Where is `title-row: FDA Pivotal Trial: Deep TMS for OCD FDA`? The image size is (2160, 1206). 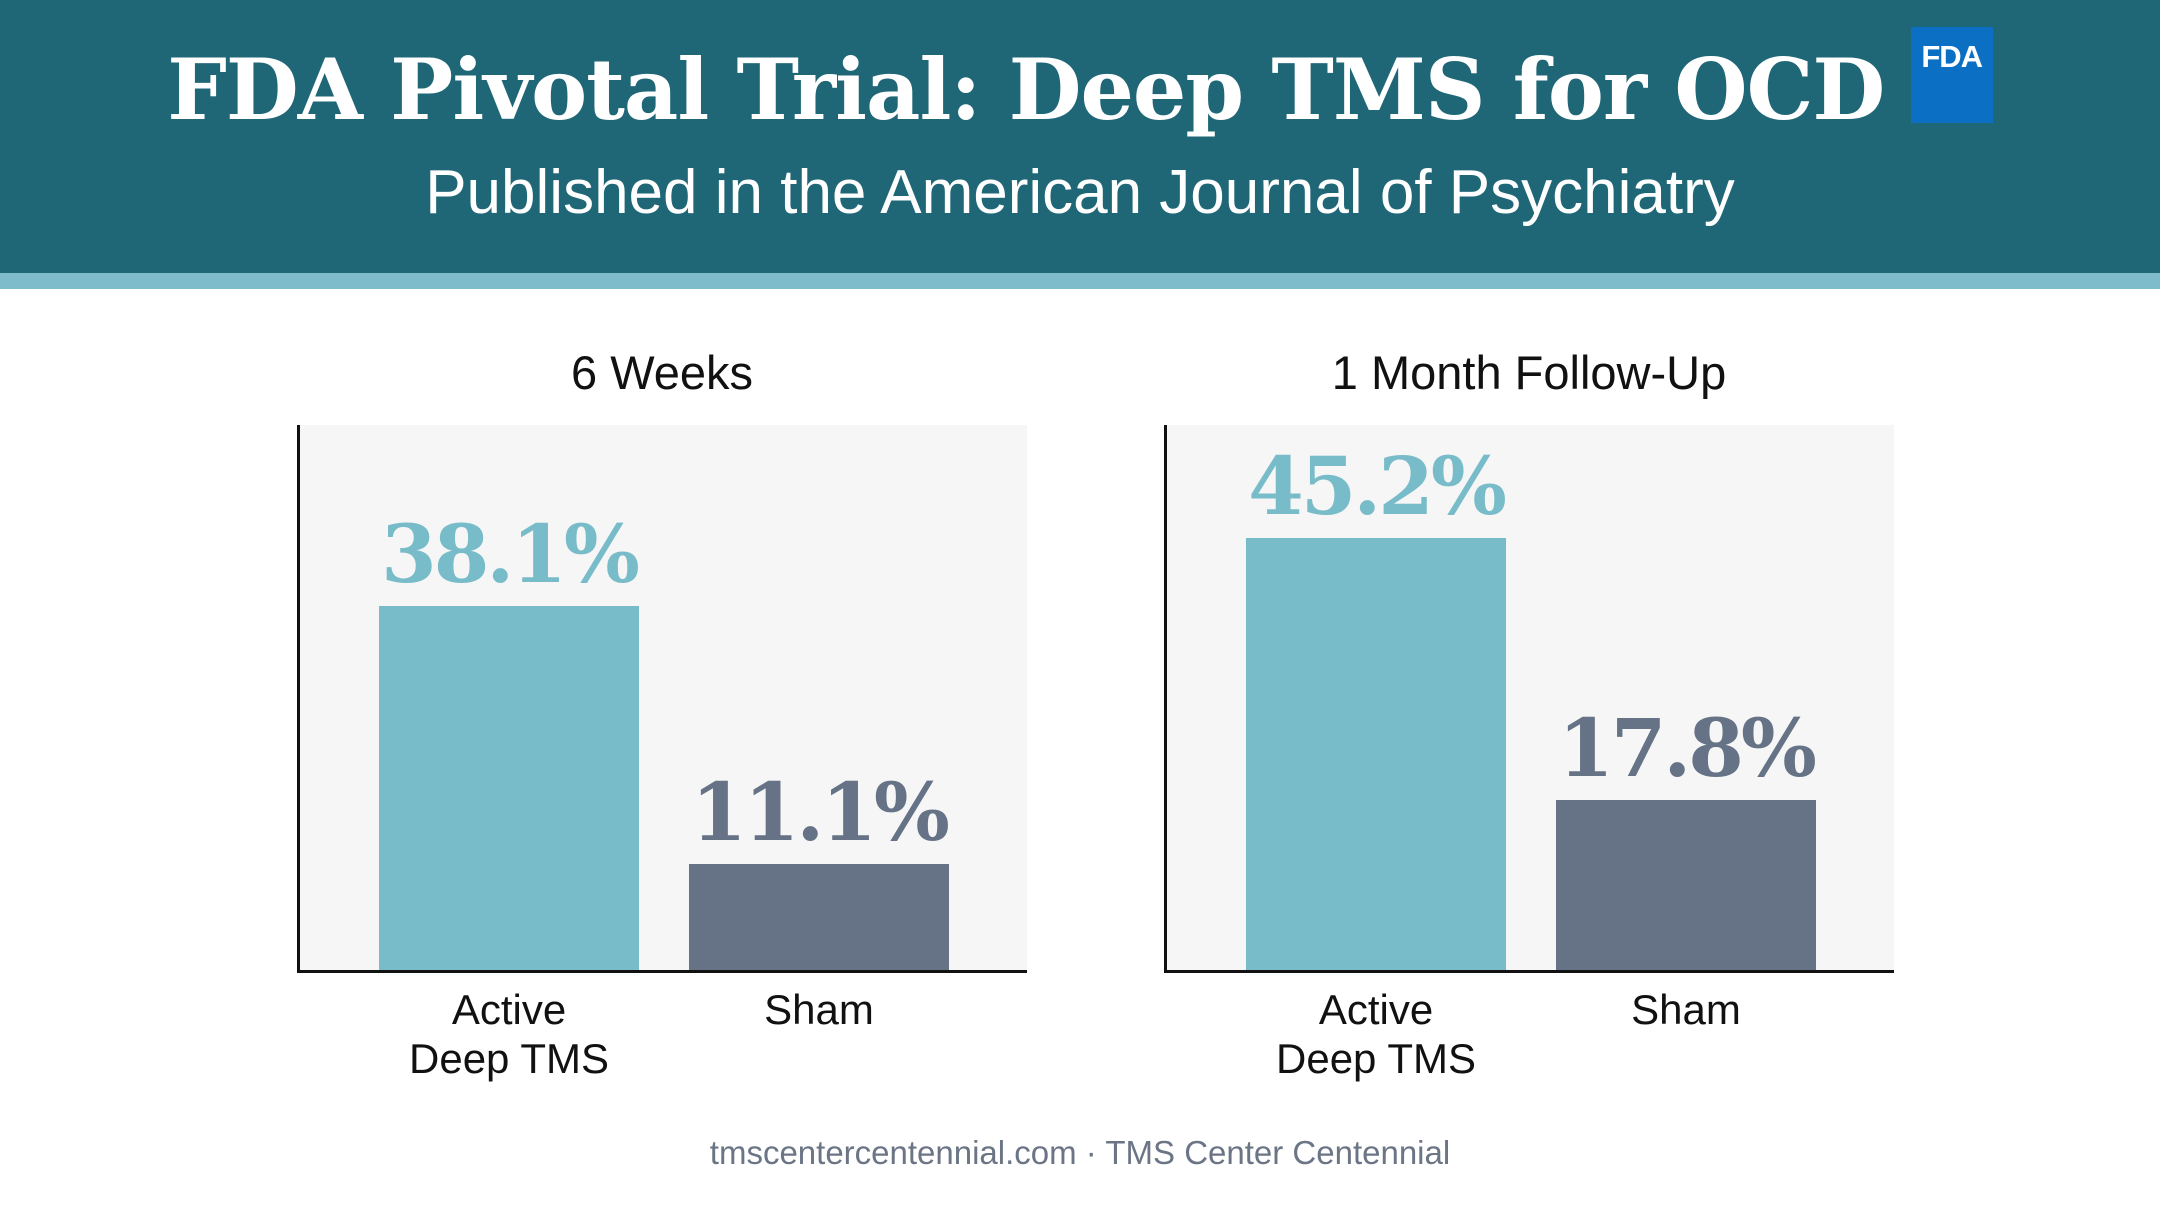
title-row: FDA Pivotal Trial: Deep TMS for OCD FDA is located at coordinates (1080, 82).